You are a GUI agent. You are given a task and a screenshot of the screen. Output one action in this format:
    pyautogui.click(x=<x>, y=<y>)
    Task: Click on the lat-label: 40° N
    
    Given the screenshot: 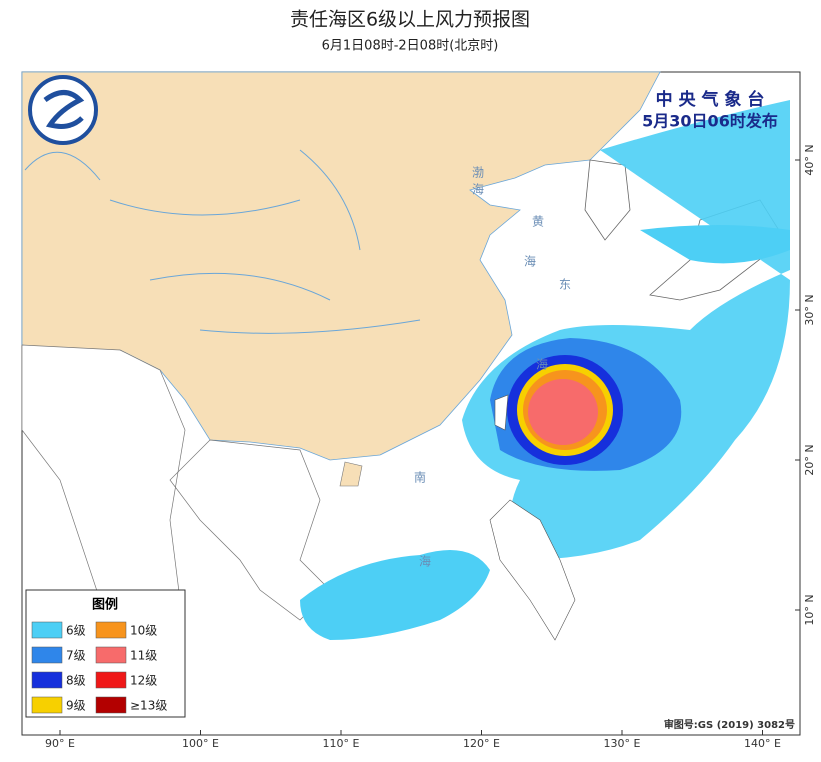 What is the action you would take?
    pyautogui.click(x=809, y=159)
    